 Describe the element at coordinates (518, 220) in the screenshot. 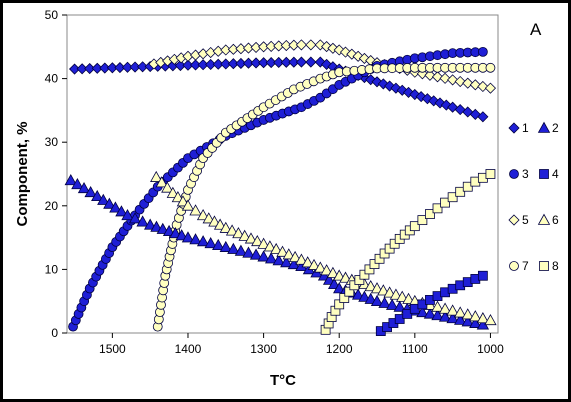

I see `legend-entry-5: 5` at that location.